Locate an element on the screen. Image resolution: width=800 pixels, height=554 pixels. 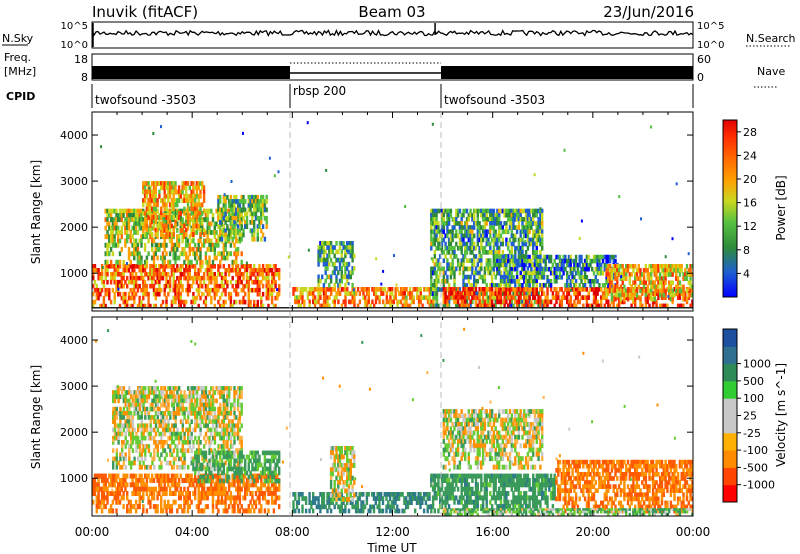
freq-tick-bottom: 8 is located at coordinates (84, 77).